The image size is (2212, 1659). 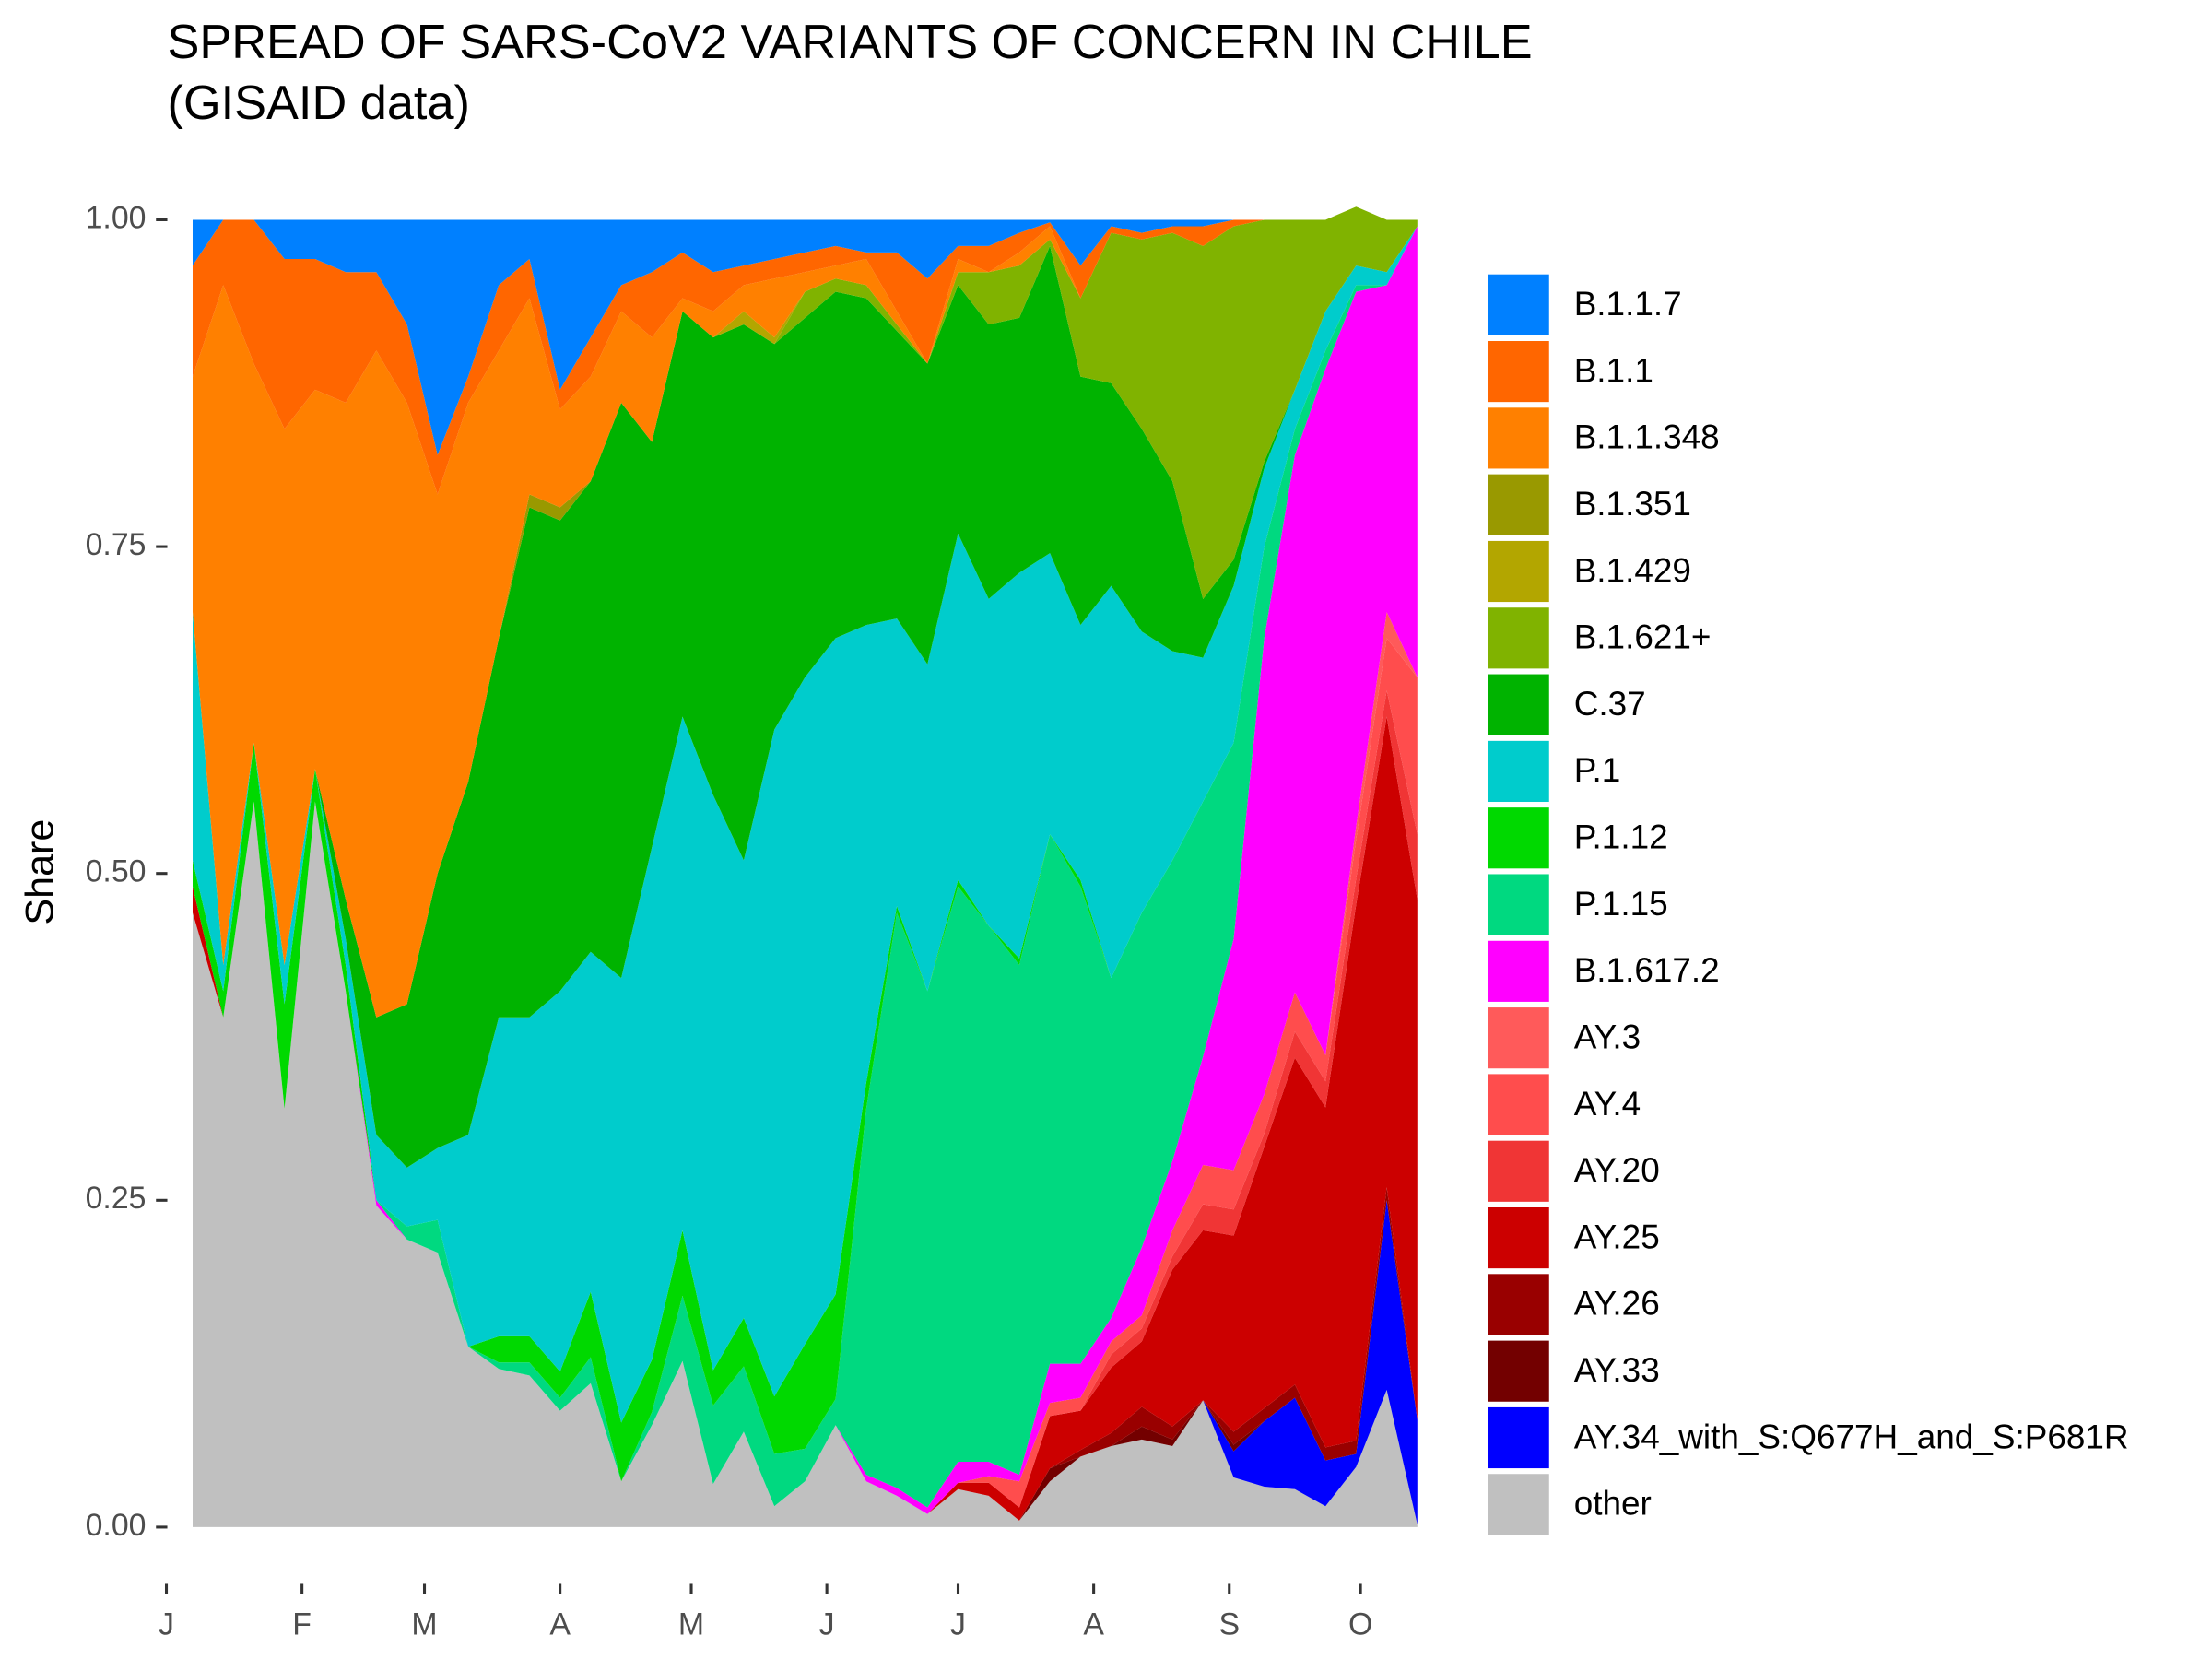 What do you see at coordinates (1360, 1624) in the screenshot?
I see `x-tick-label: O` at bounding box center [1360, 1624].